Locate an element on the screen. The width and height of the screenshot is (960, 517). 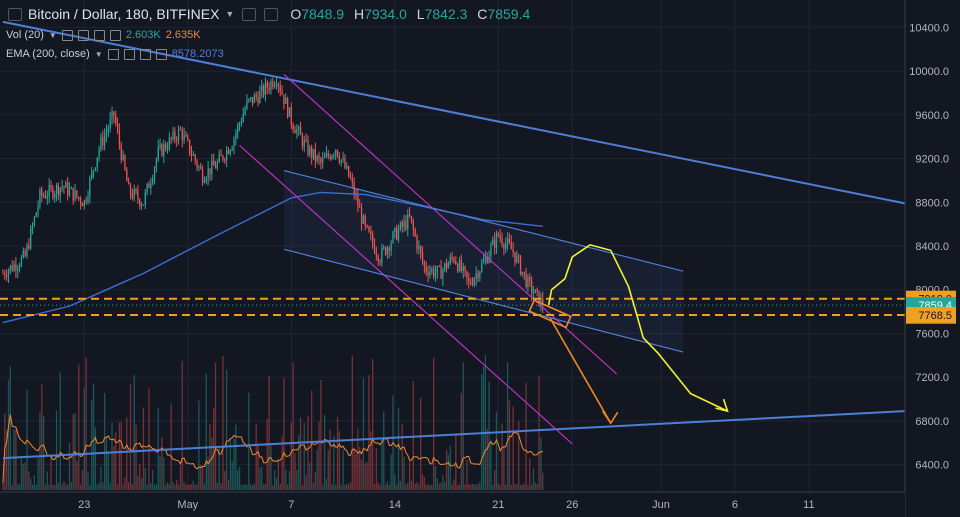
ema-indicator-legend: EMA (200, close) ▼ 8578.2073 is located at coordinates (115, 54).